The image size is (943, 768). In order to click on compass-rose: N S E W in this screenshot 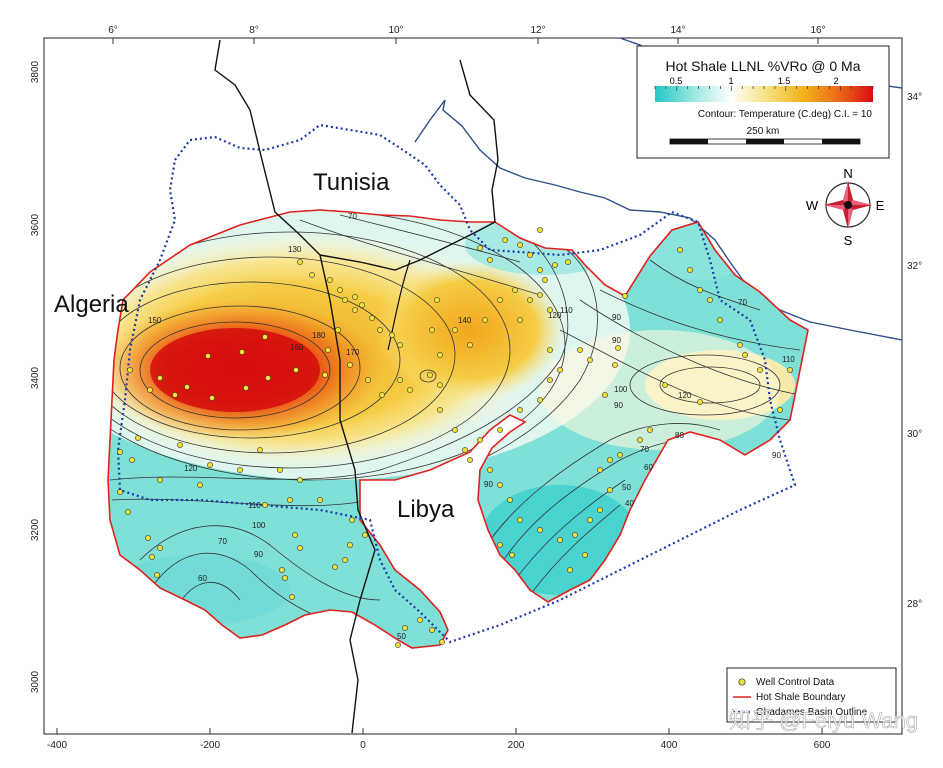, I will do `click(845, 207)`.